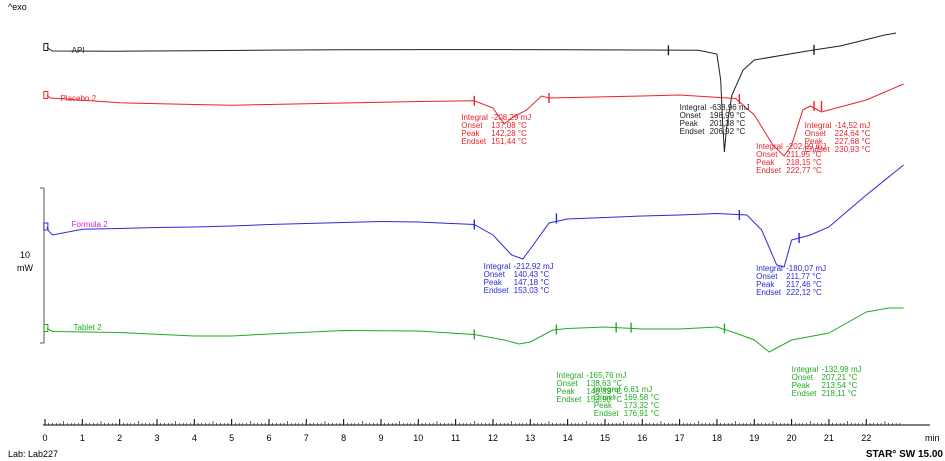 The height and width of the screenshot is (461, 945). What do you see at coordinates (932, 438) in the screenshot?
I see `x-axis-unit-label: min` at bounding box center [932, 438].